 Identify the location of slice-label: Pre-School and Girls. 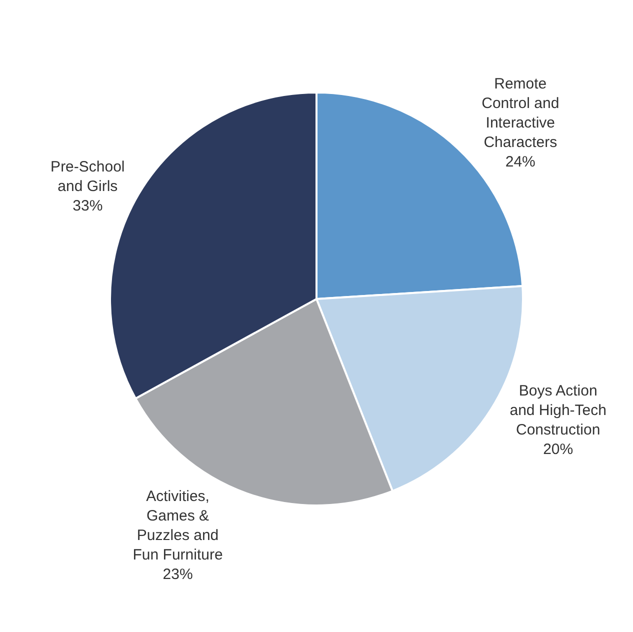
(87, 177).